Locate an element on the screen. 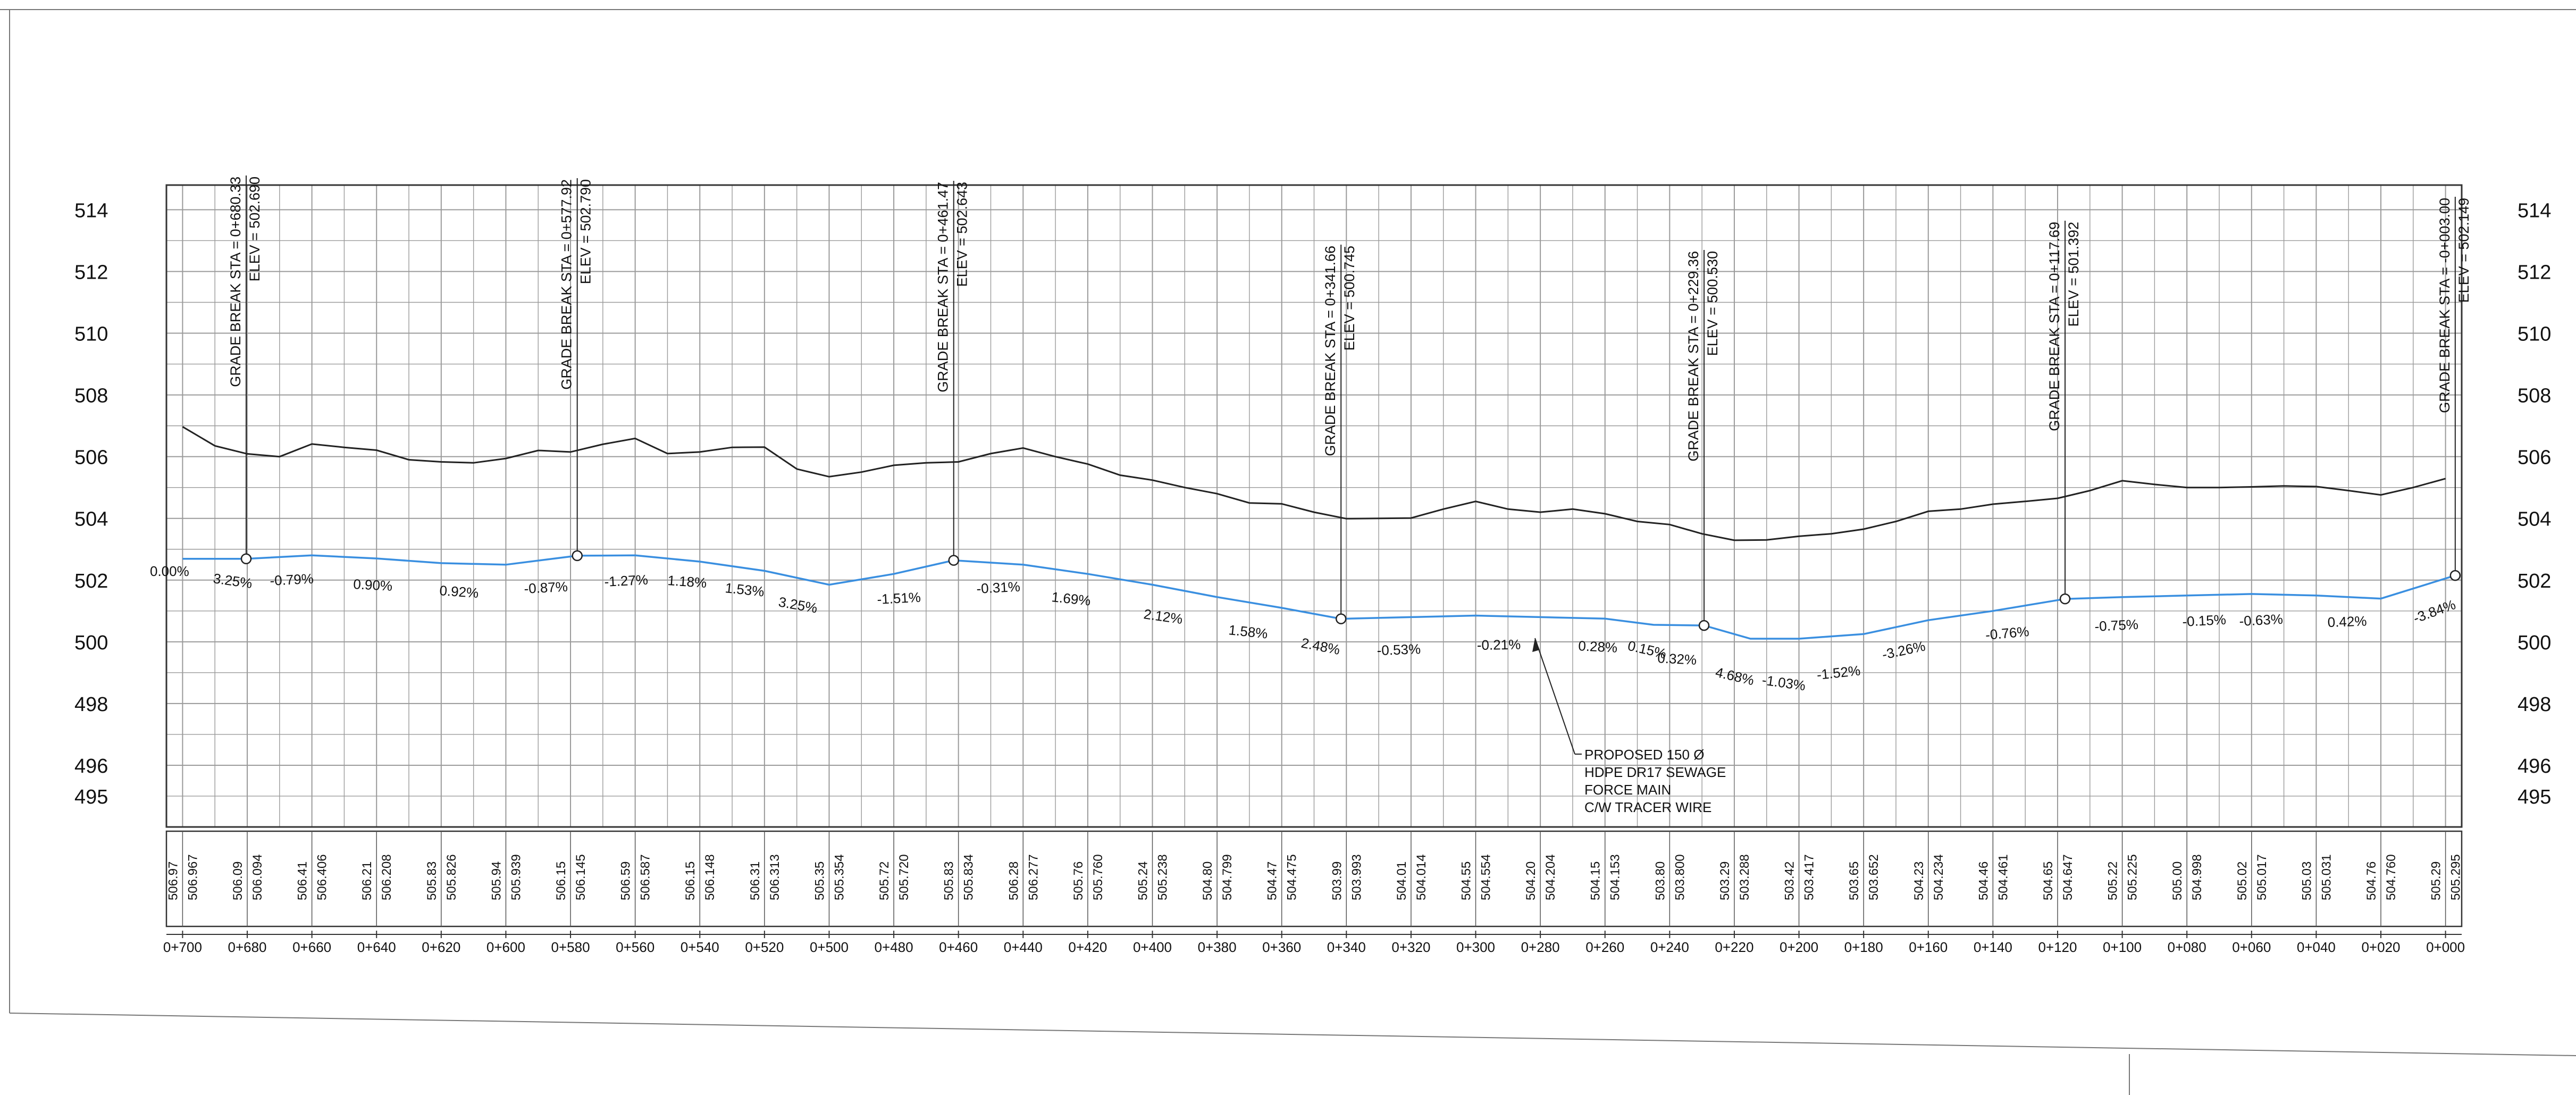 The image size is (2576, 1095). elevation-table-existing-value: 506.59 is located at coordinates (626, 881).